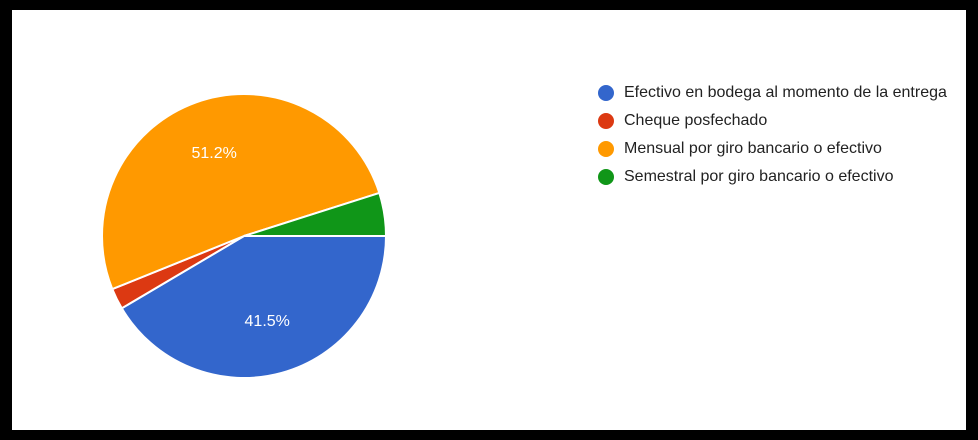  I want to click on legend-swatch-efectivo, so click(606, 93).